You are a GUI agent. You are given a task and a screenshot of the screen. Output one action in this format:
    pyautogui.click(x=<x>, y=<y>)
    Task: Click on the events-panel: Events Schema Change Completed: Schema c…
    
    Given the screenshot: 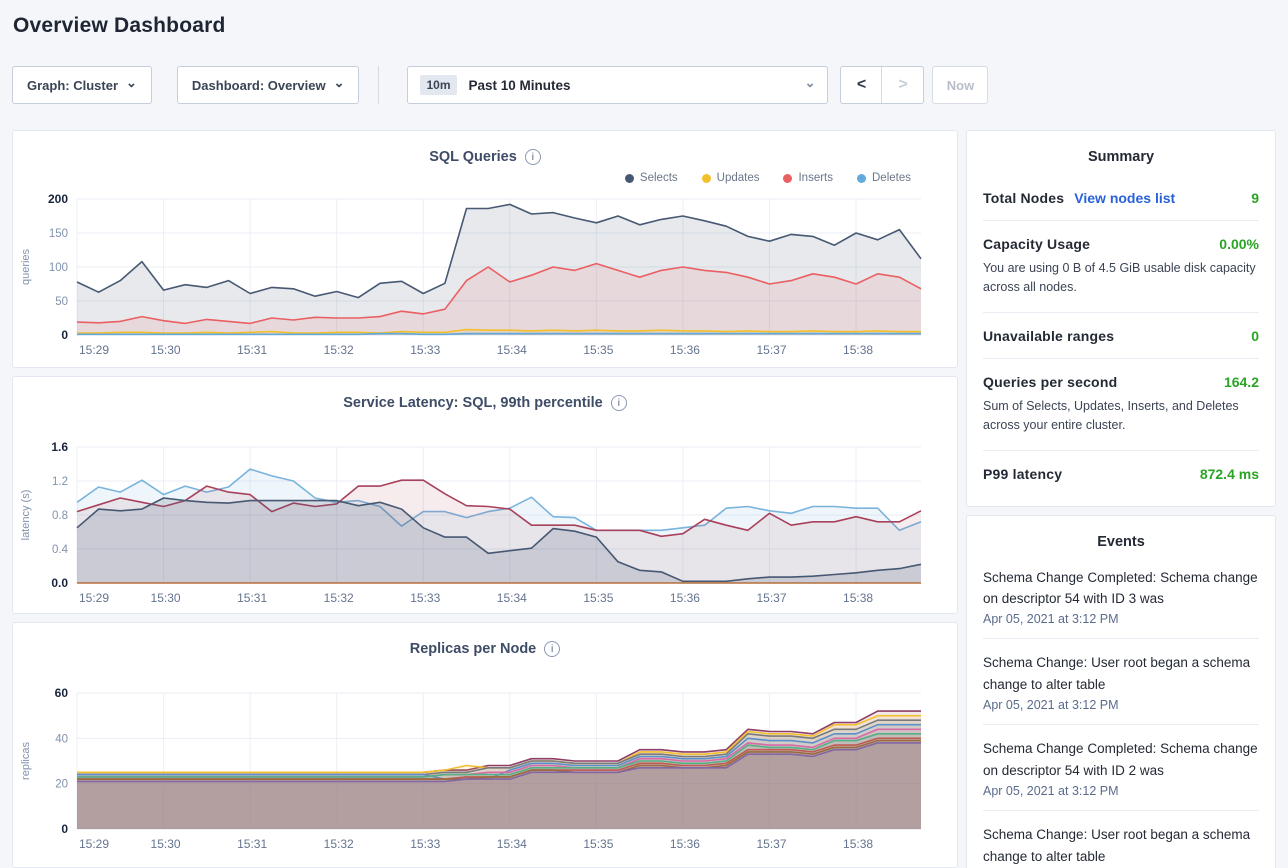 What is the action you would take?
    pyautogui.click(x=1121, y=691)
    